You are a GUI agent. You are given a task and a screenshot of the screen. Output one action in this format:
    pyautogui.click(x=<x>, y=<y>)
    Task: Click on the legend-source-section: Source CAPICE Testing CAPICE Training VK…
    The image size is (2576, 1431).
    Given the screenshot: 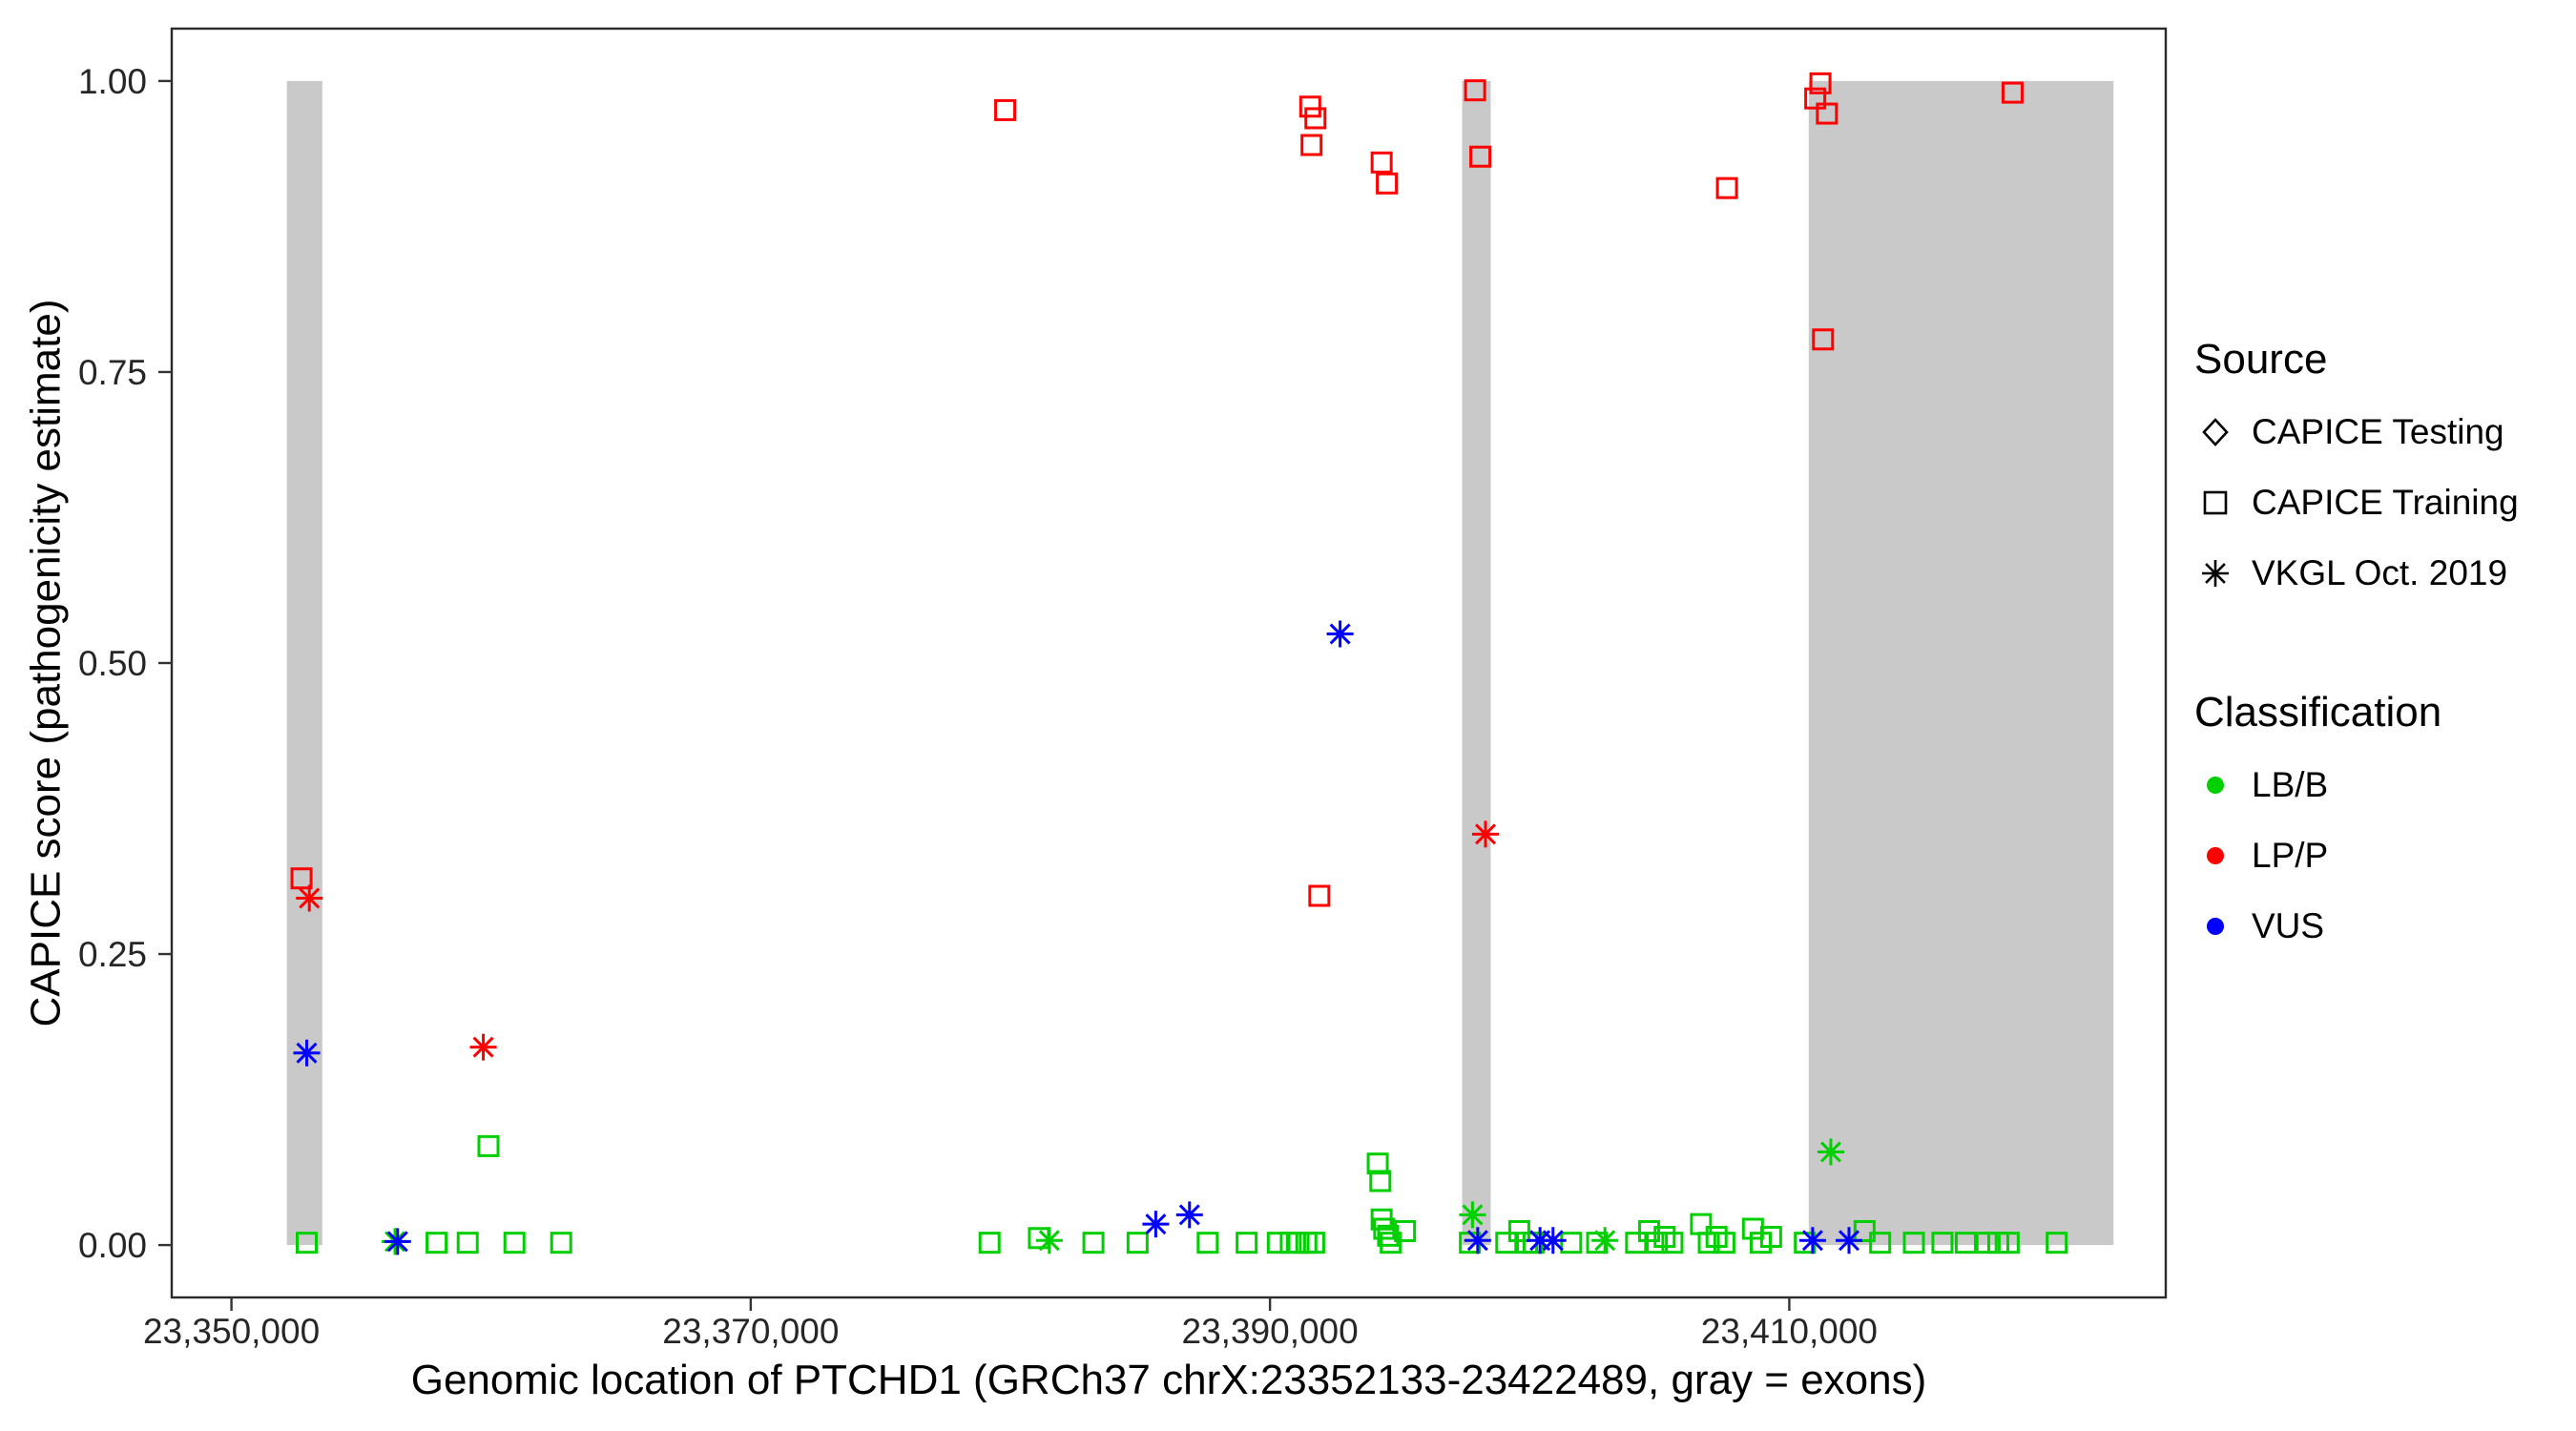 What is the action you would take?
    pyautogui.click(x=2383, y=472)
    